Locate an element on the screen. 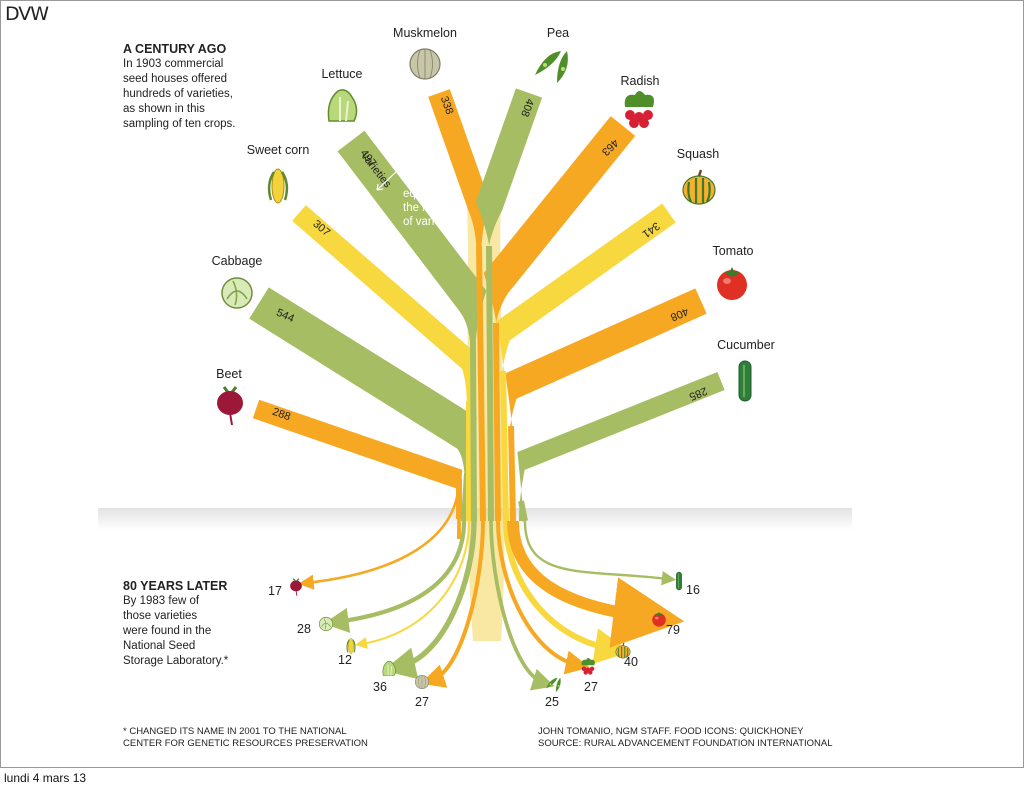  branch-pea is located at coordinates (509, 177).